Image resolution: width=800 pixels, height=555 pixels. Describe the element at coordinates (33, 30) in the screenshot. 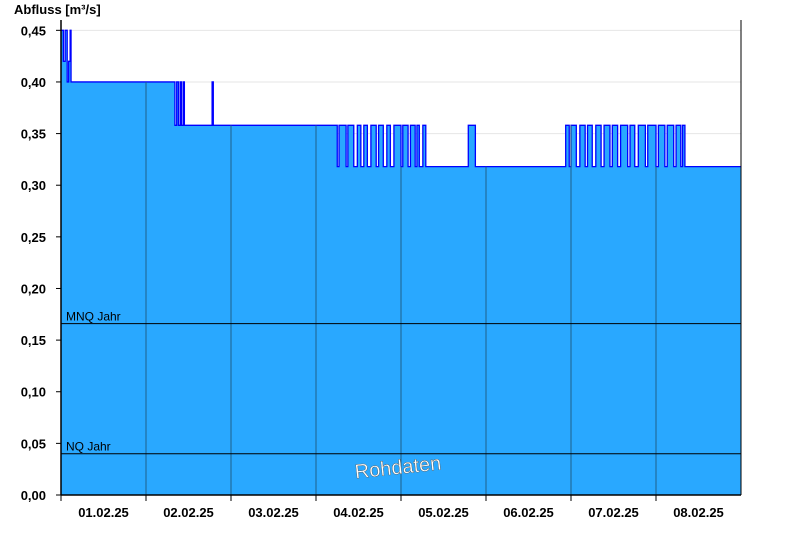

I see `y-tick-label: 0,45` at that location.